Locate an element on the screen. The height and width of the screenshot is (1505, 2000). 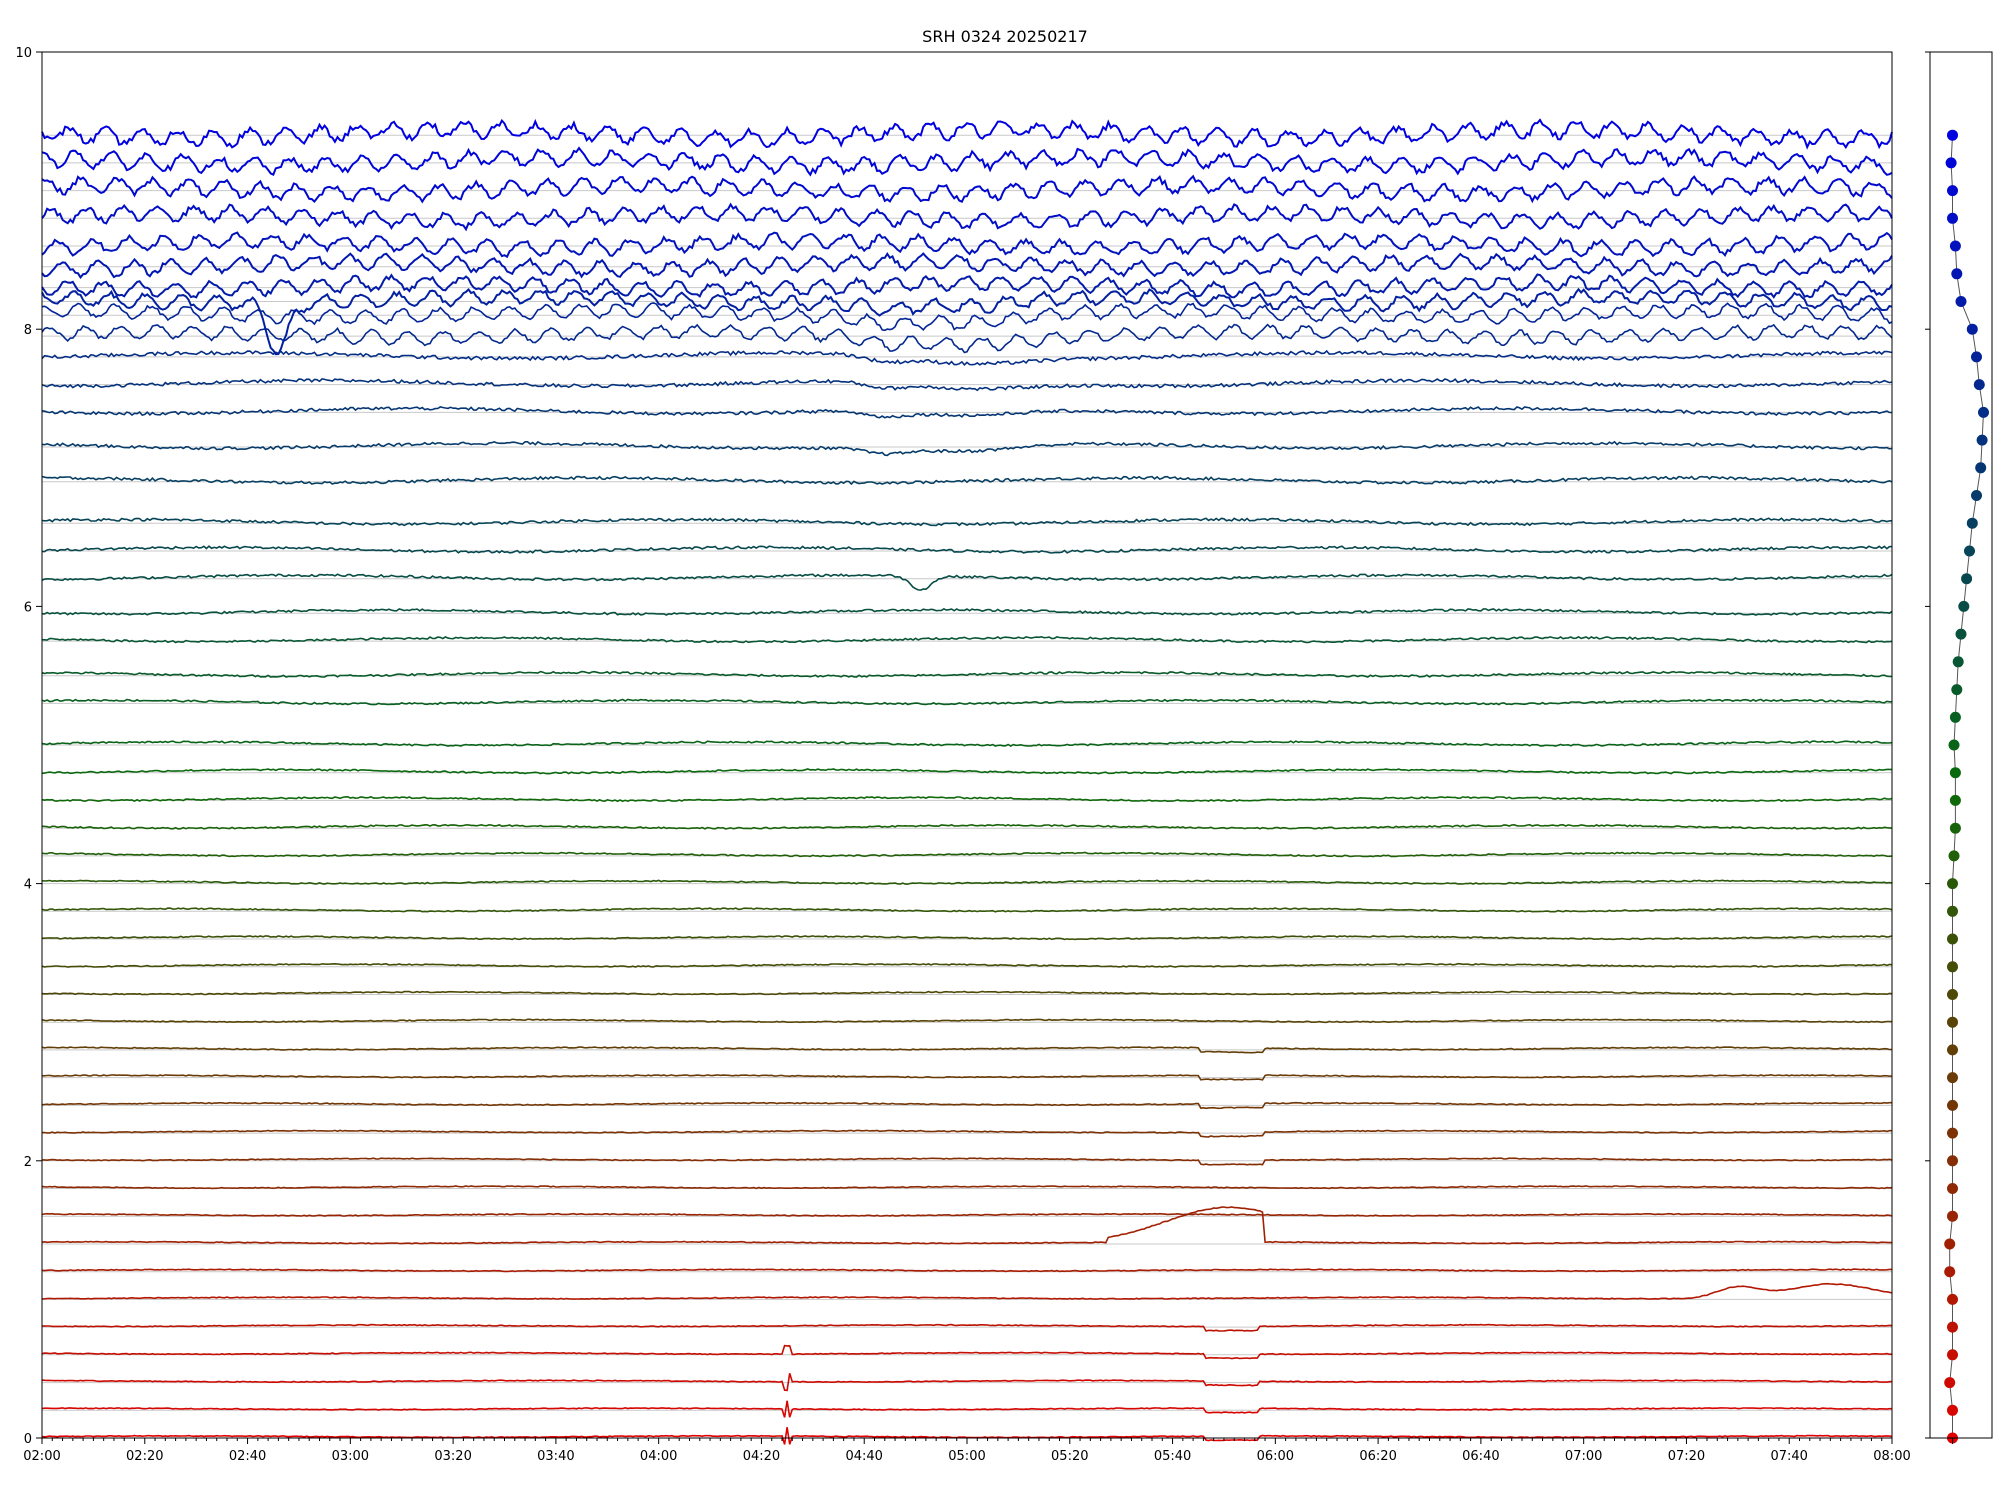
x-tick-label: 04:00 is located at coordinates (658, 1456).